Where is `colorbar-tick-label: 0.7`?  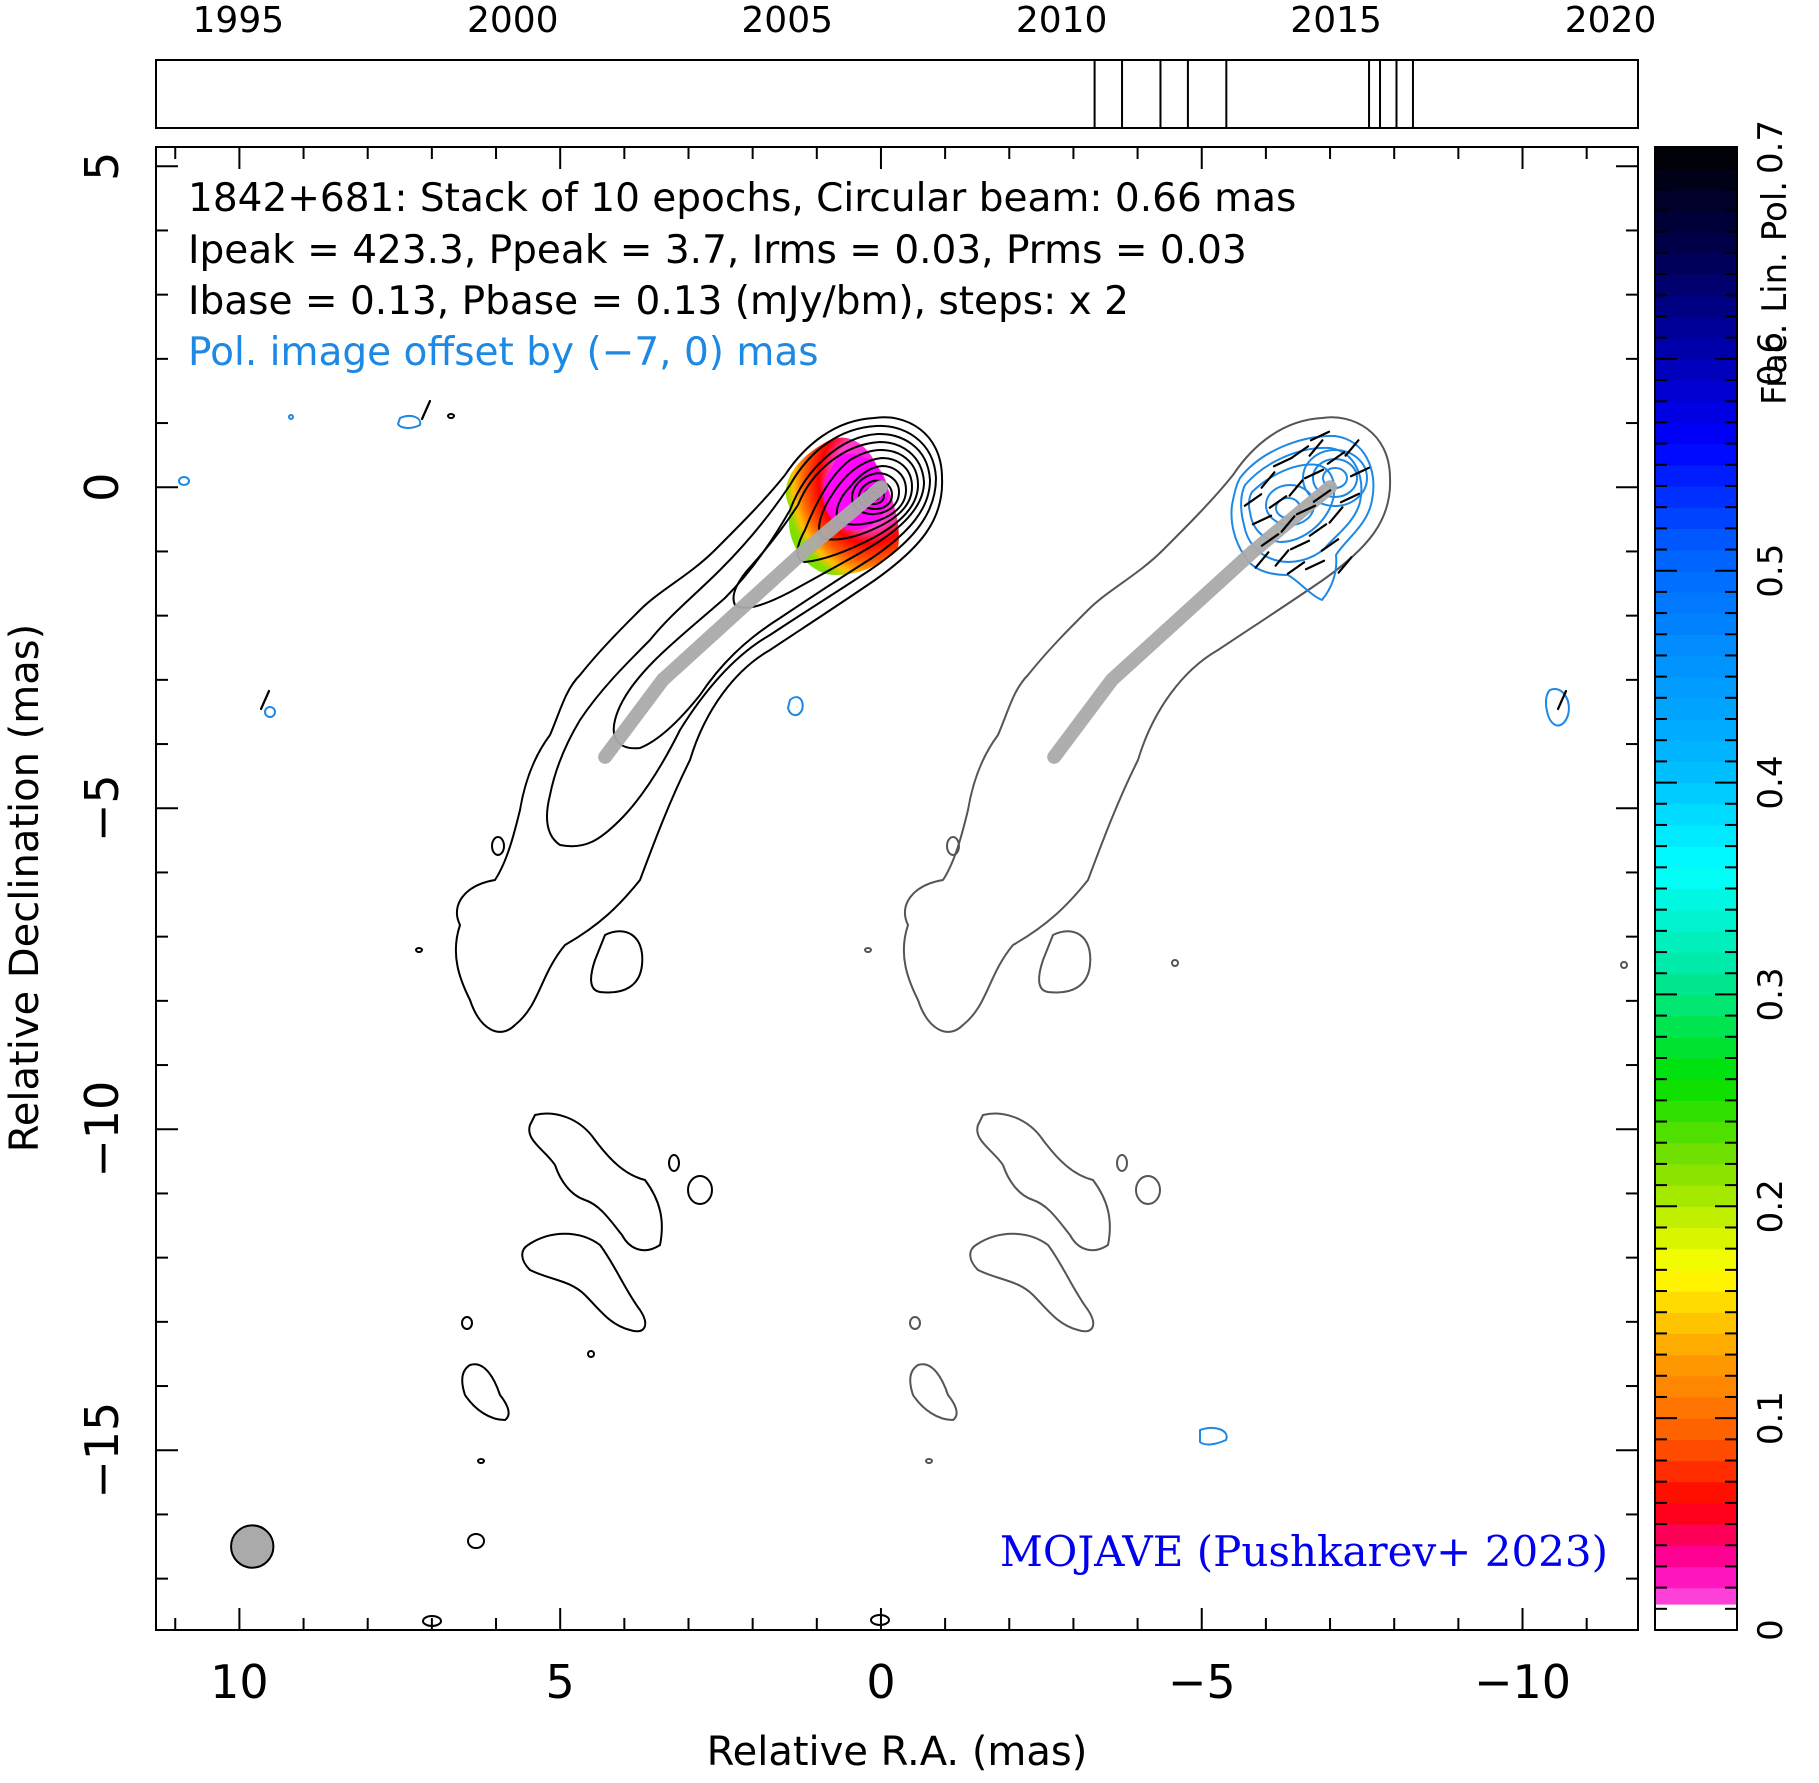 colorbar-tick-label: 0.7 is located at coordinates (1771, 147).